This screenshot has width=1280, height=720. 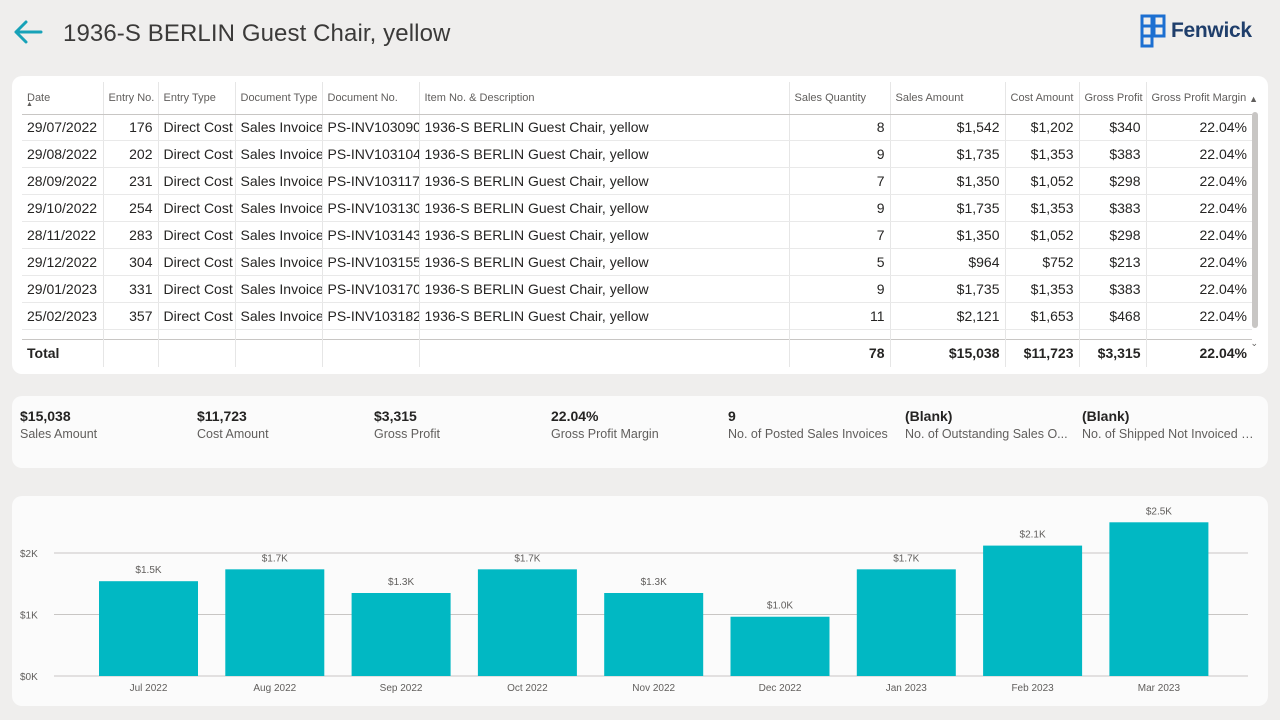 I want to click on cell-date: 25/02/2023, so click(x=63, y=316).